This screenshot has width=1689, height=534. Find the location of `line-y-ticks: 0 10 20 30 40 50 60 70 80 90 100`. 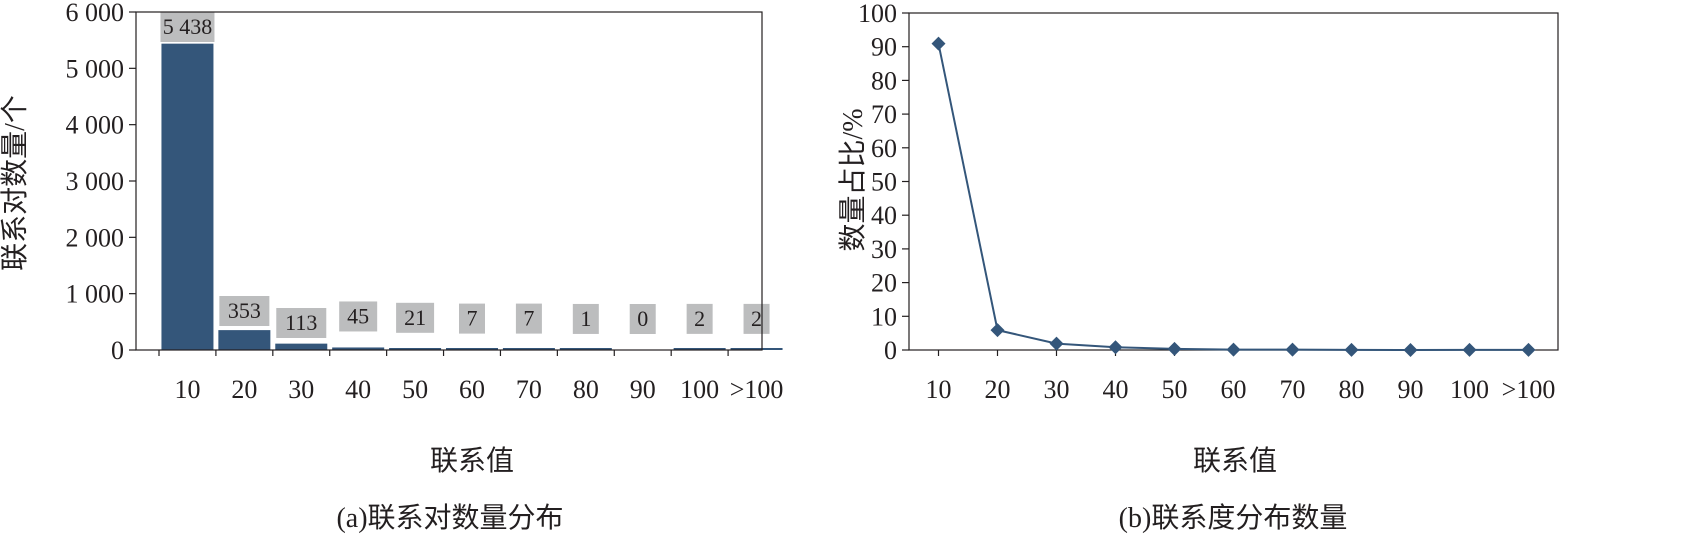

line-y-ticks: 0 10 20 30 40 50 60 70 80 90 100 is located at coordinates (883, 182).